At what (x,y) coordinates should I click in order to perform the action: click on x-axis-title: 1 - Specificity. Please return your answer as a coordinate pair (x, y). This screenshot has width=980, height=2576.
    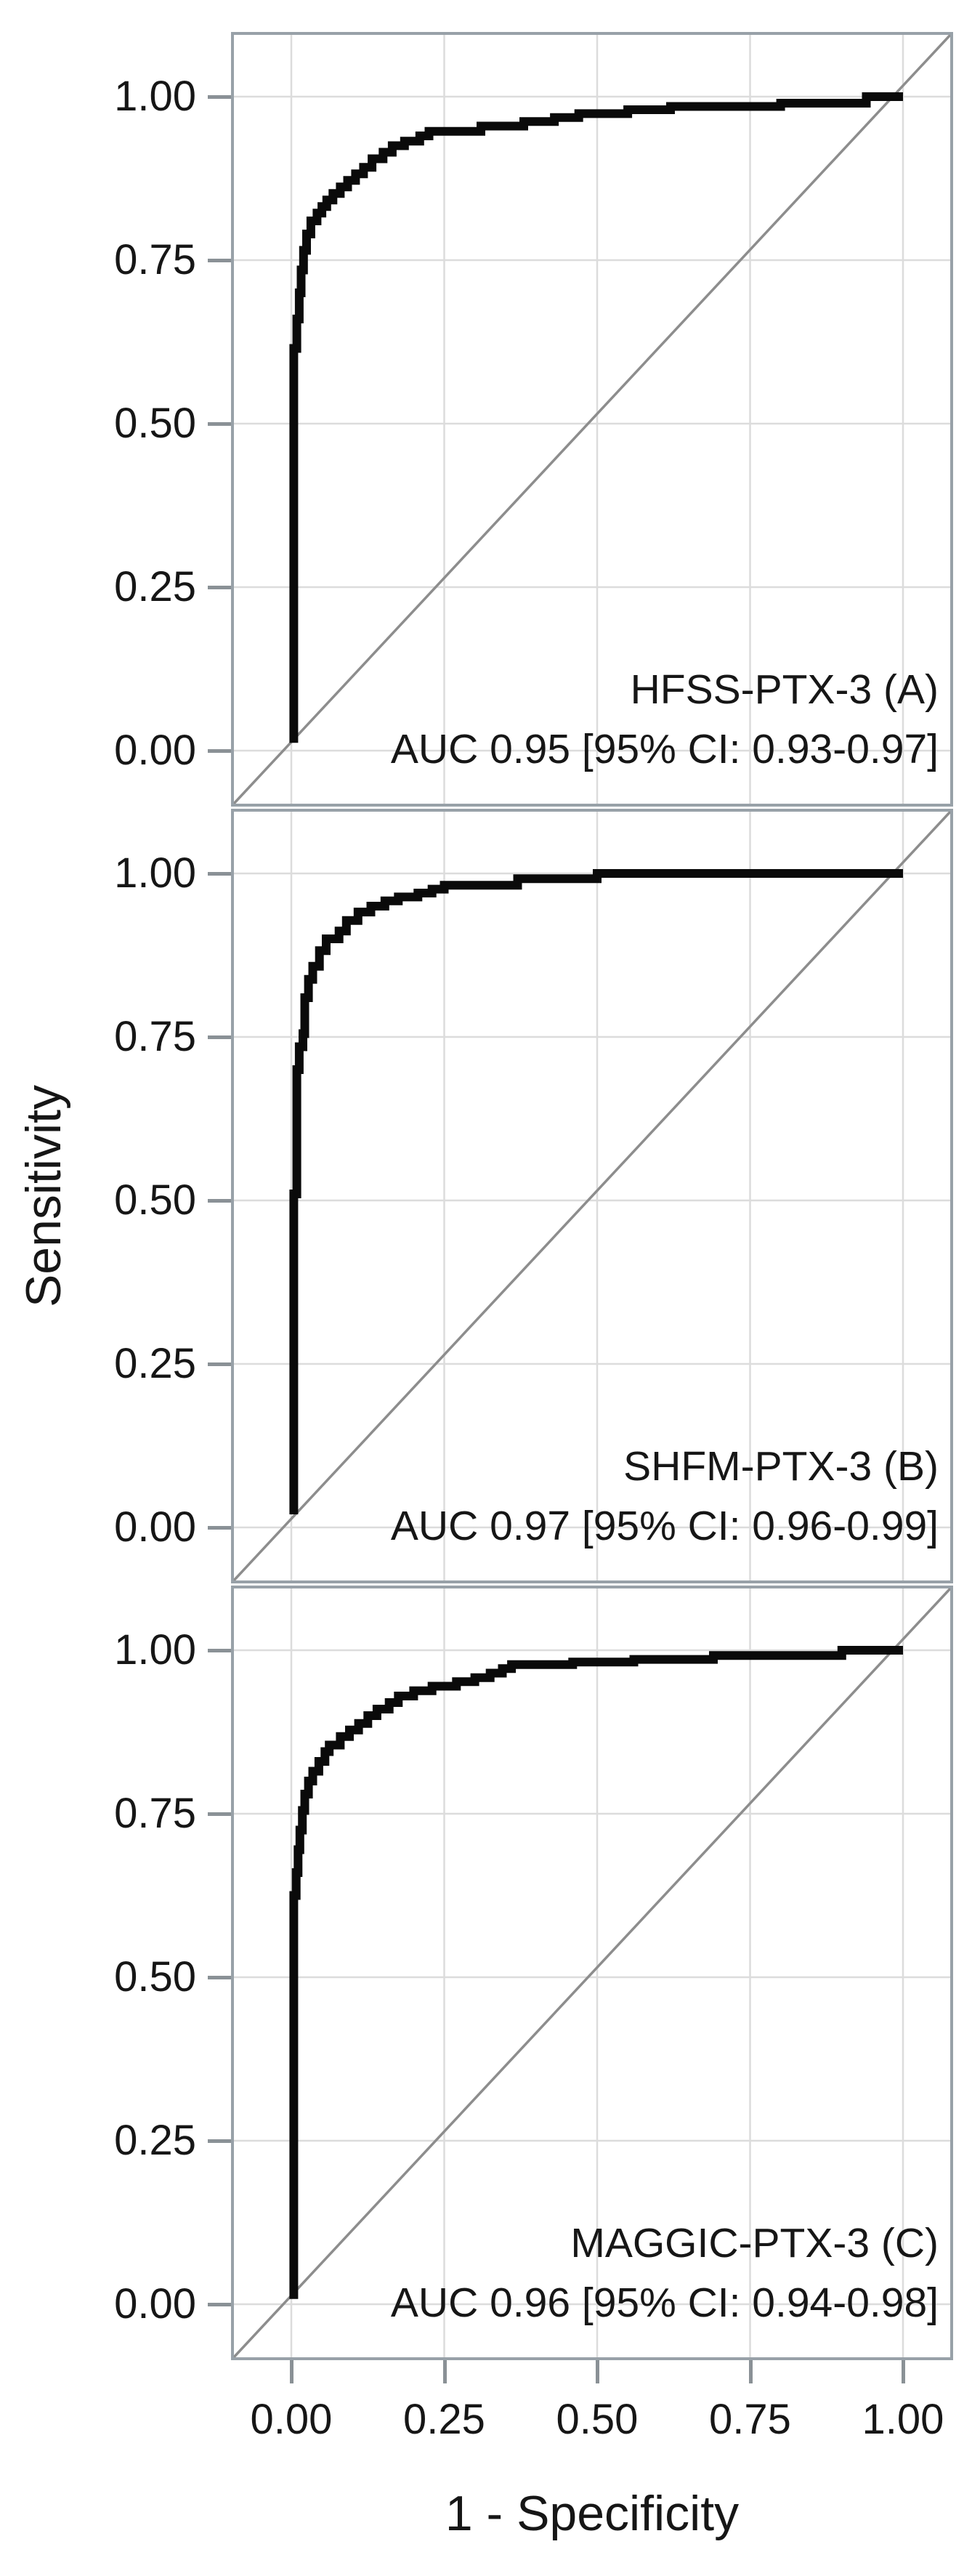
    Looking at the image, I should click on (592, 2514).